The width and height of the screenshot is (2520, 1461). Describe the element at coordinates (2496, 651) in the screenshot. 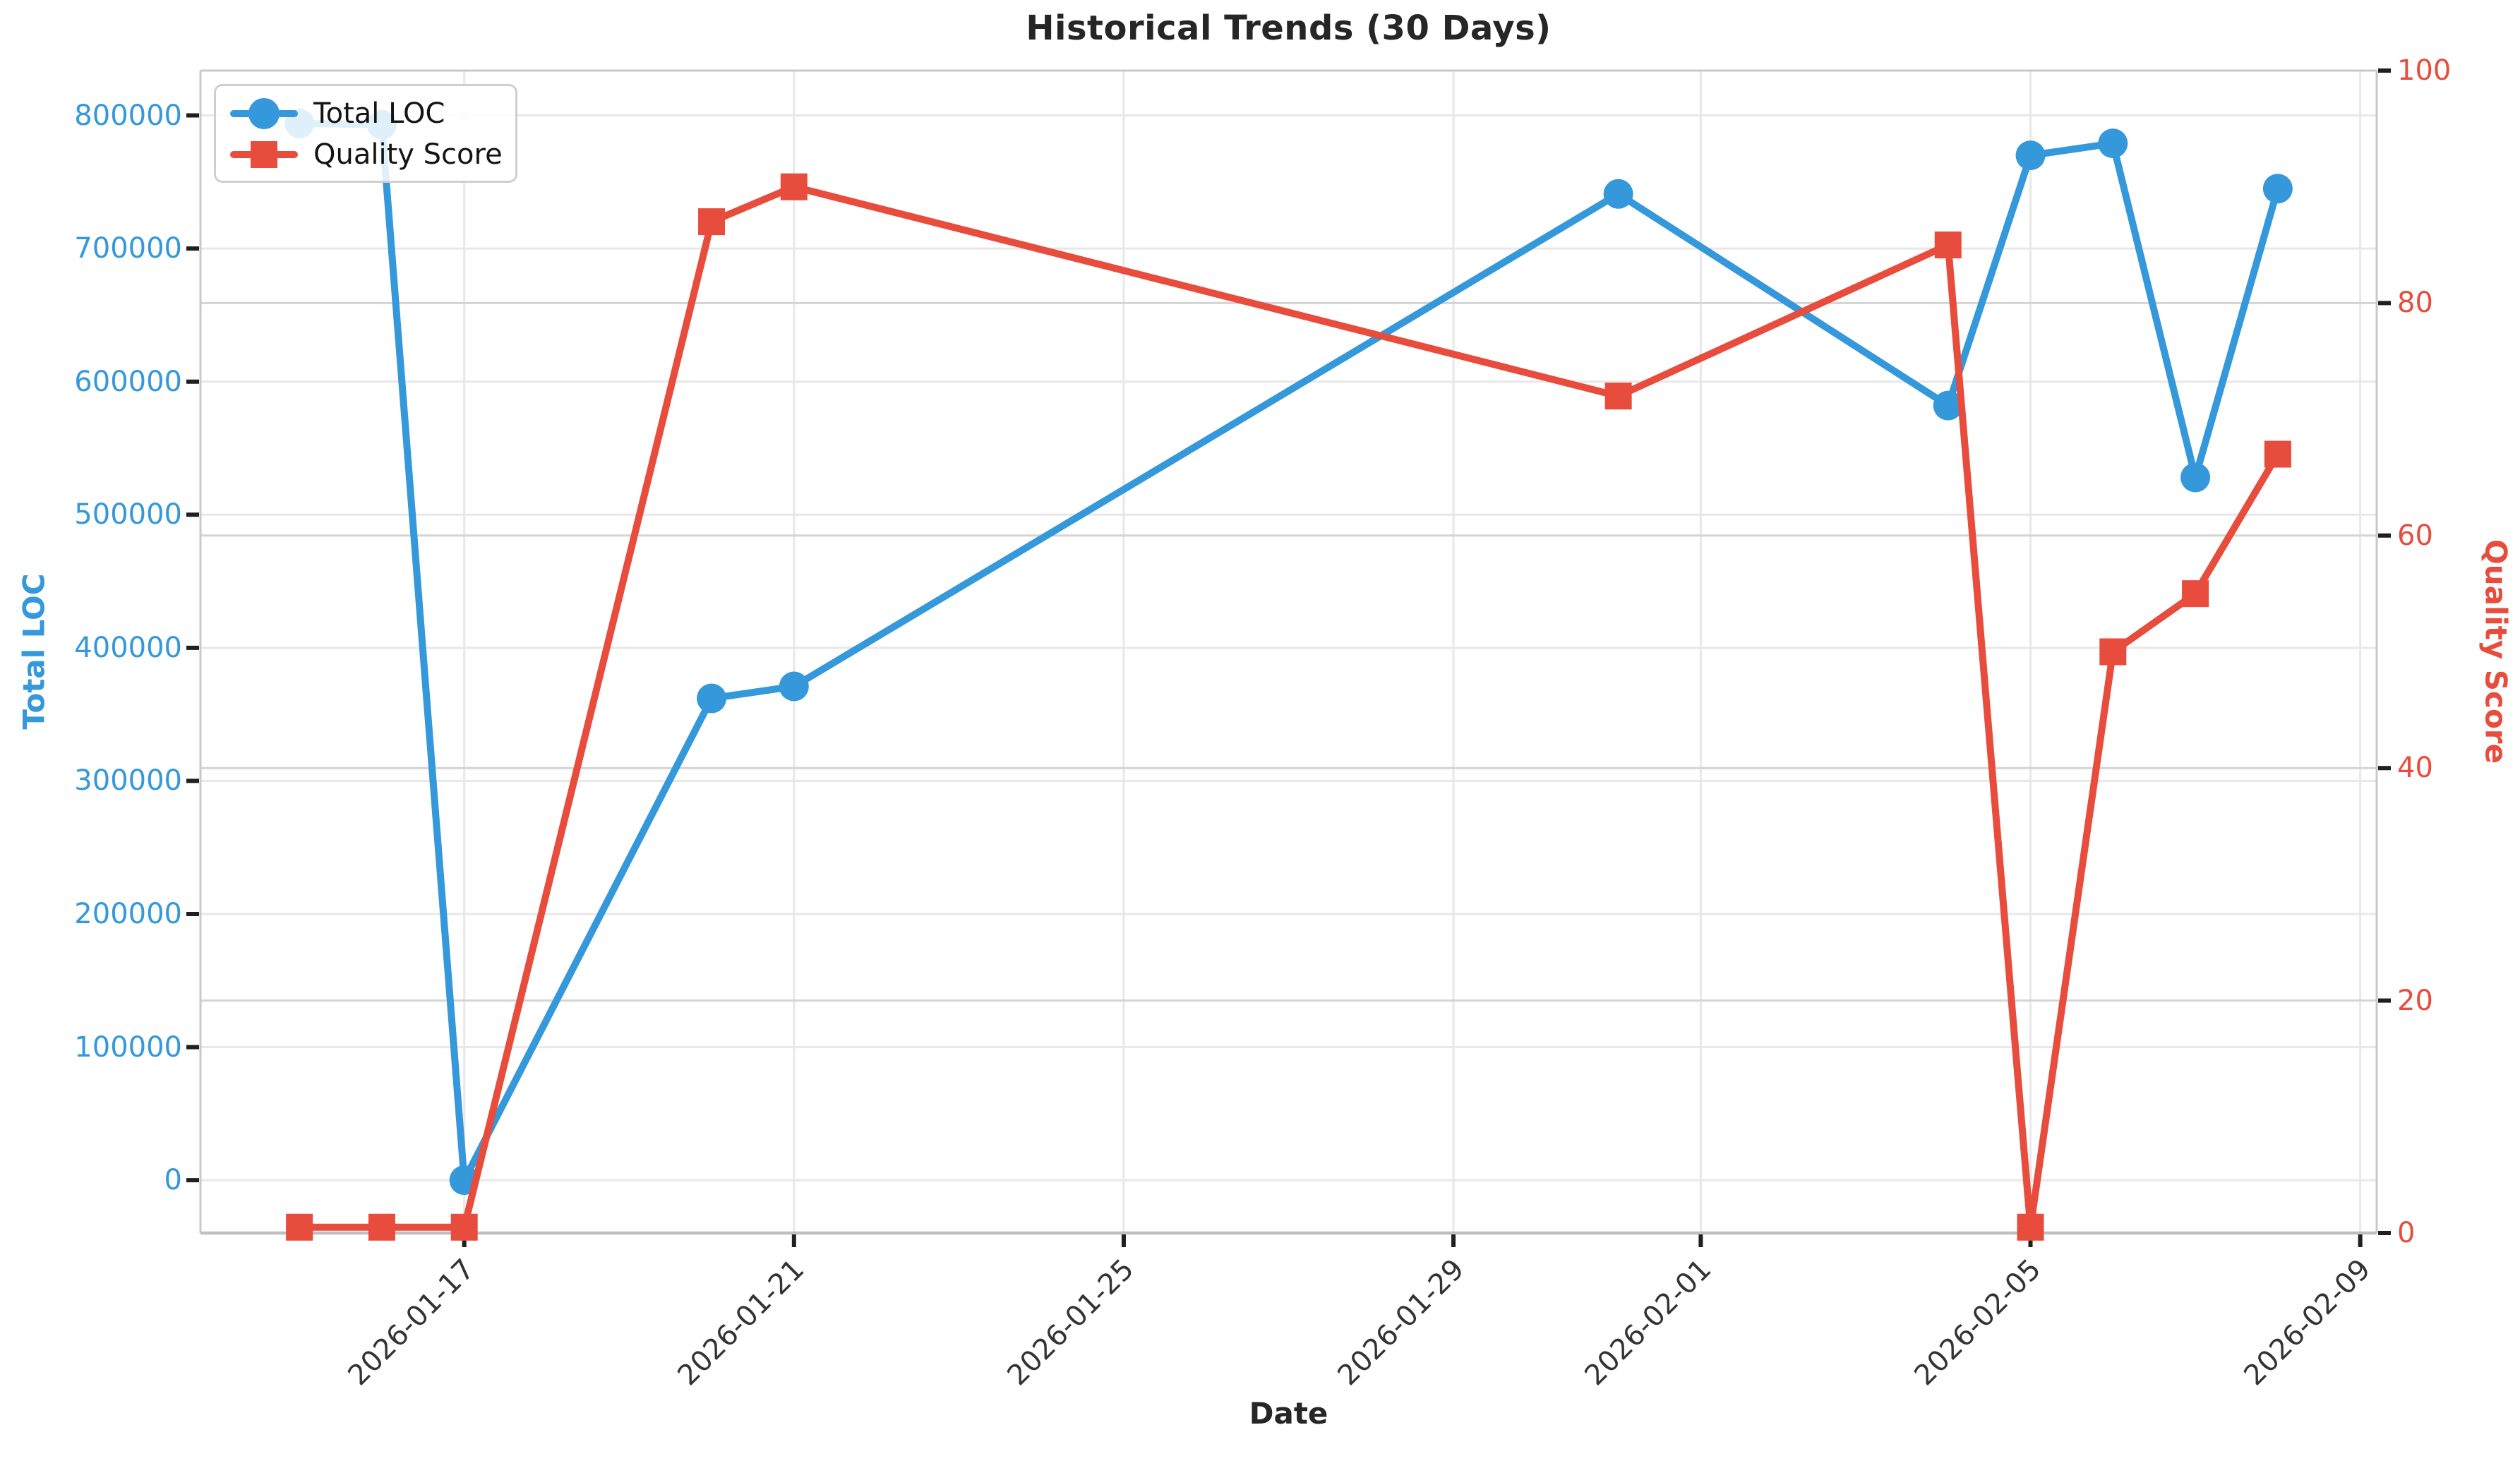

I see `y-axis-label-right: Quality Score` at that location.